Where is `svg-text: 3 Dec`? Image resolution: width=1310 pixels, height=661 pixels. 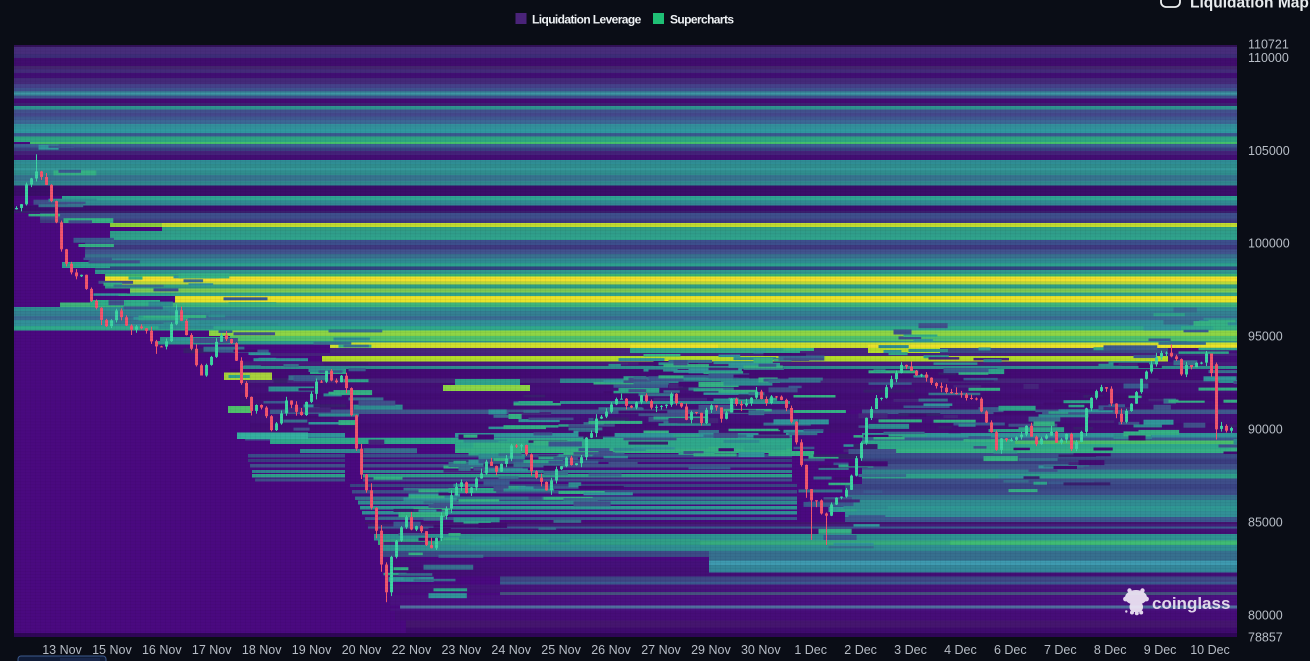
svg-text: 3 Dec is located at coordinates (910, 650).